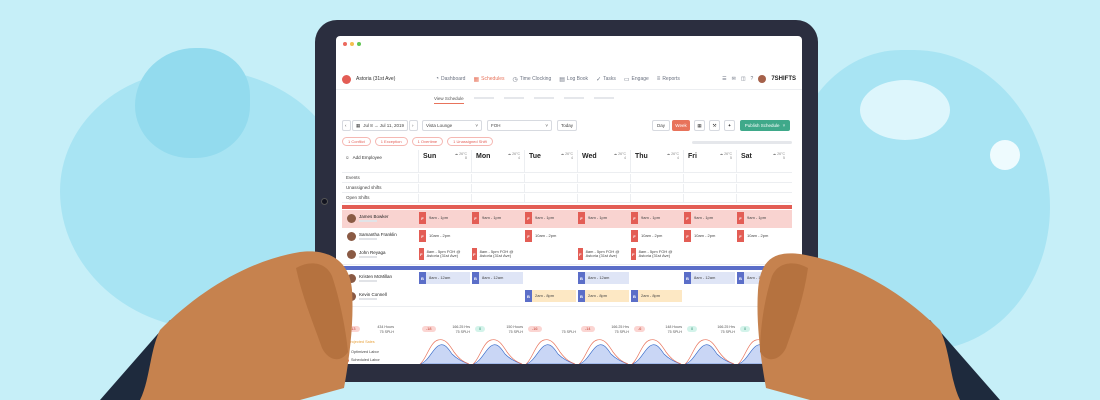 The height and width of the screenshot is (400, 1100). I want to click on location-select: Vista Lounge ˅, so click(452, 125).